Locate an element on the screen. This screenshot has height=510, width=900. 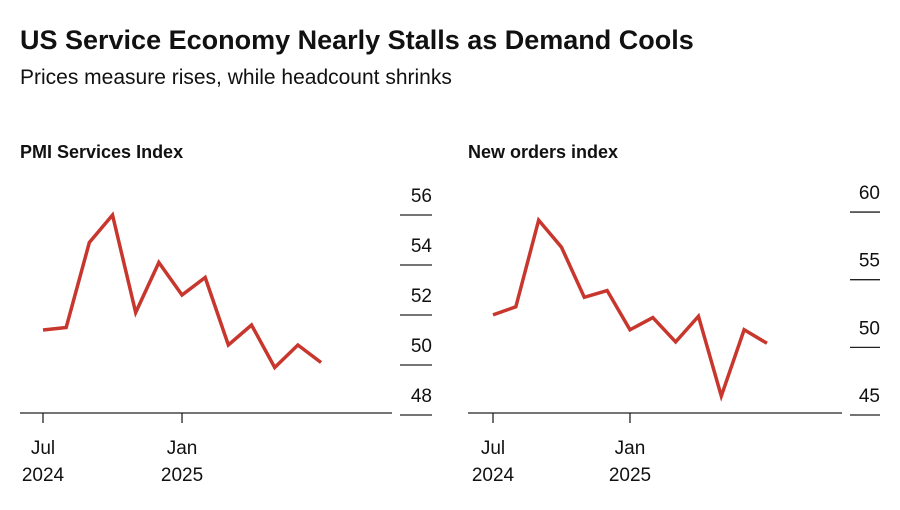
y-tick-label: 52 is located at coordinates (421, 296).